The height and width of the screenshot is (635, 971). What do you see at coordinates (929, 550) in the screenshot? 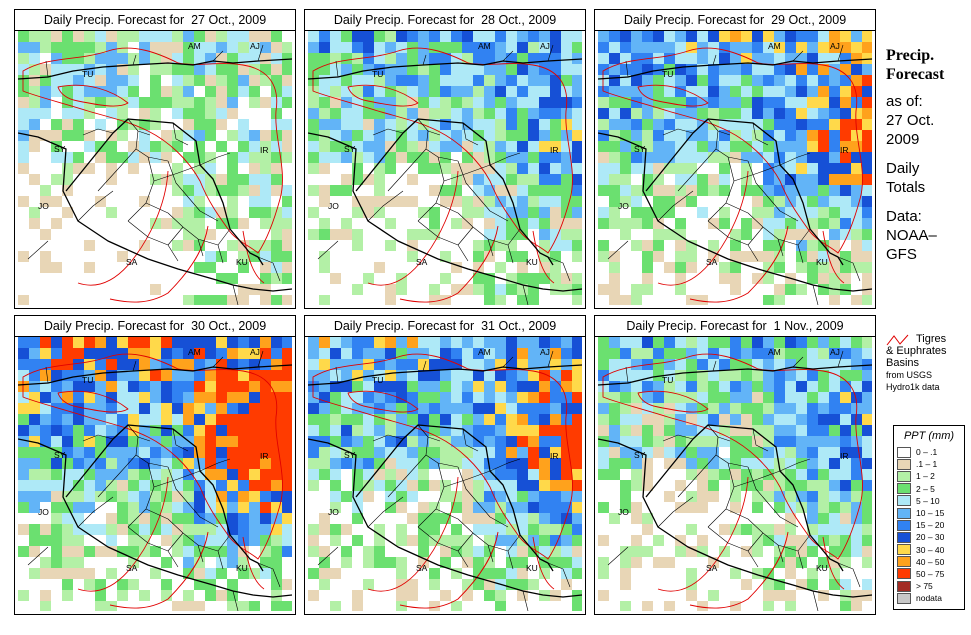
I see `precip-legend-item: 30 – 40` at bounding box center [929, 550].